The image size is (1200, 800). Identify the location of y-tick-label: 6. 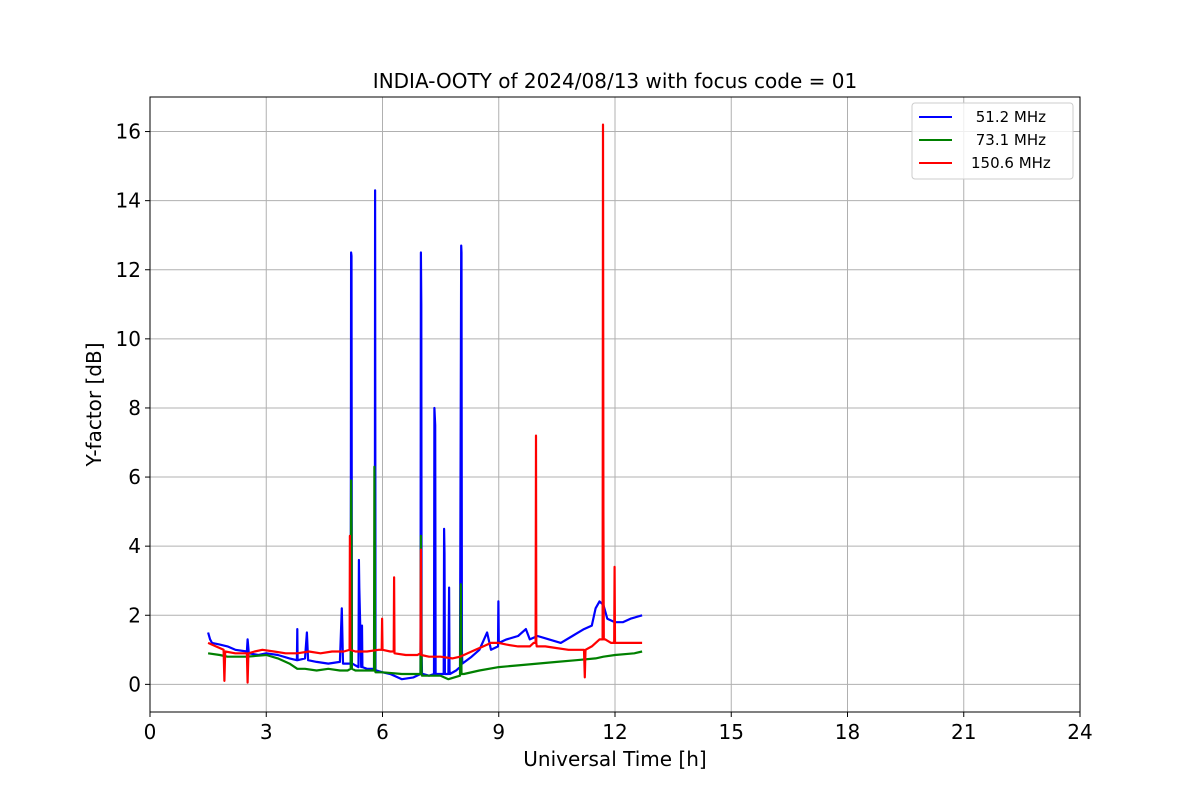
(134, 477).